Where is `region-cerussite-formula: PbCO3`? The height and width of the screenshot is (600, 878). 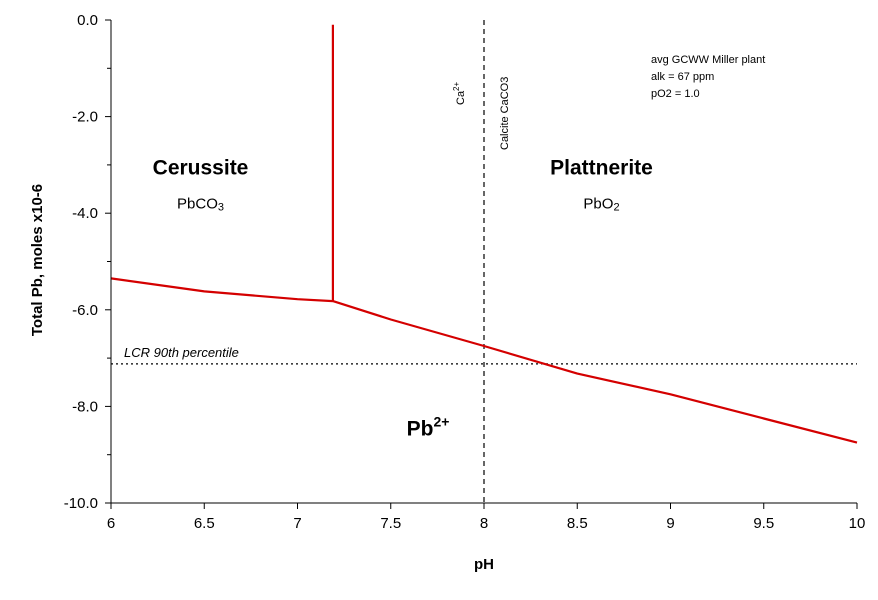
region-cerussite-formula: PbCO3 is located at coordinates (200, 205).